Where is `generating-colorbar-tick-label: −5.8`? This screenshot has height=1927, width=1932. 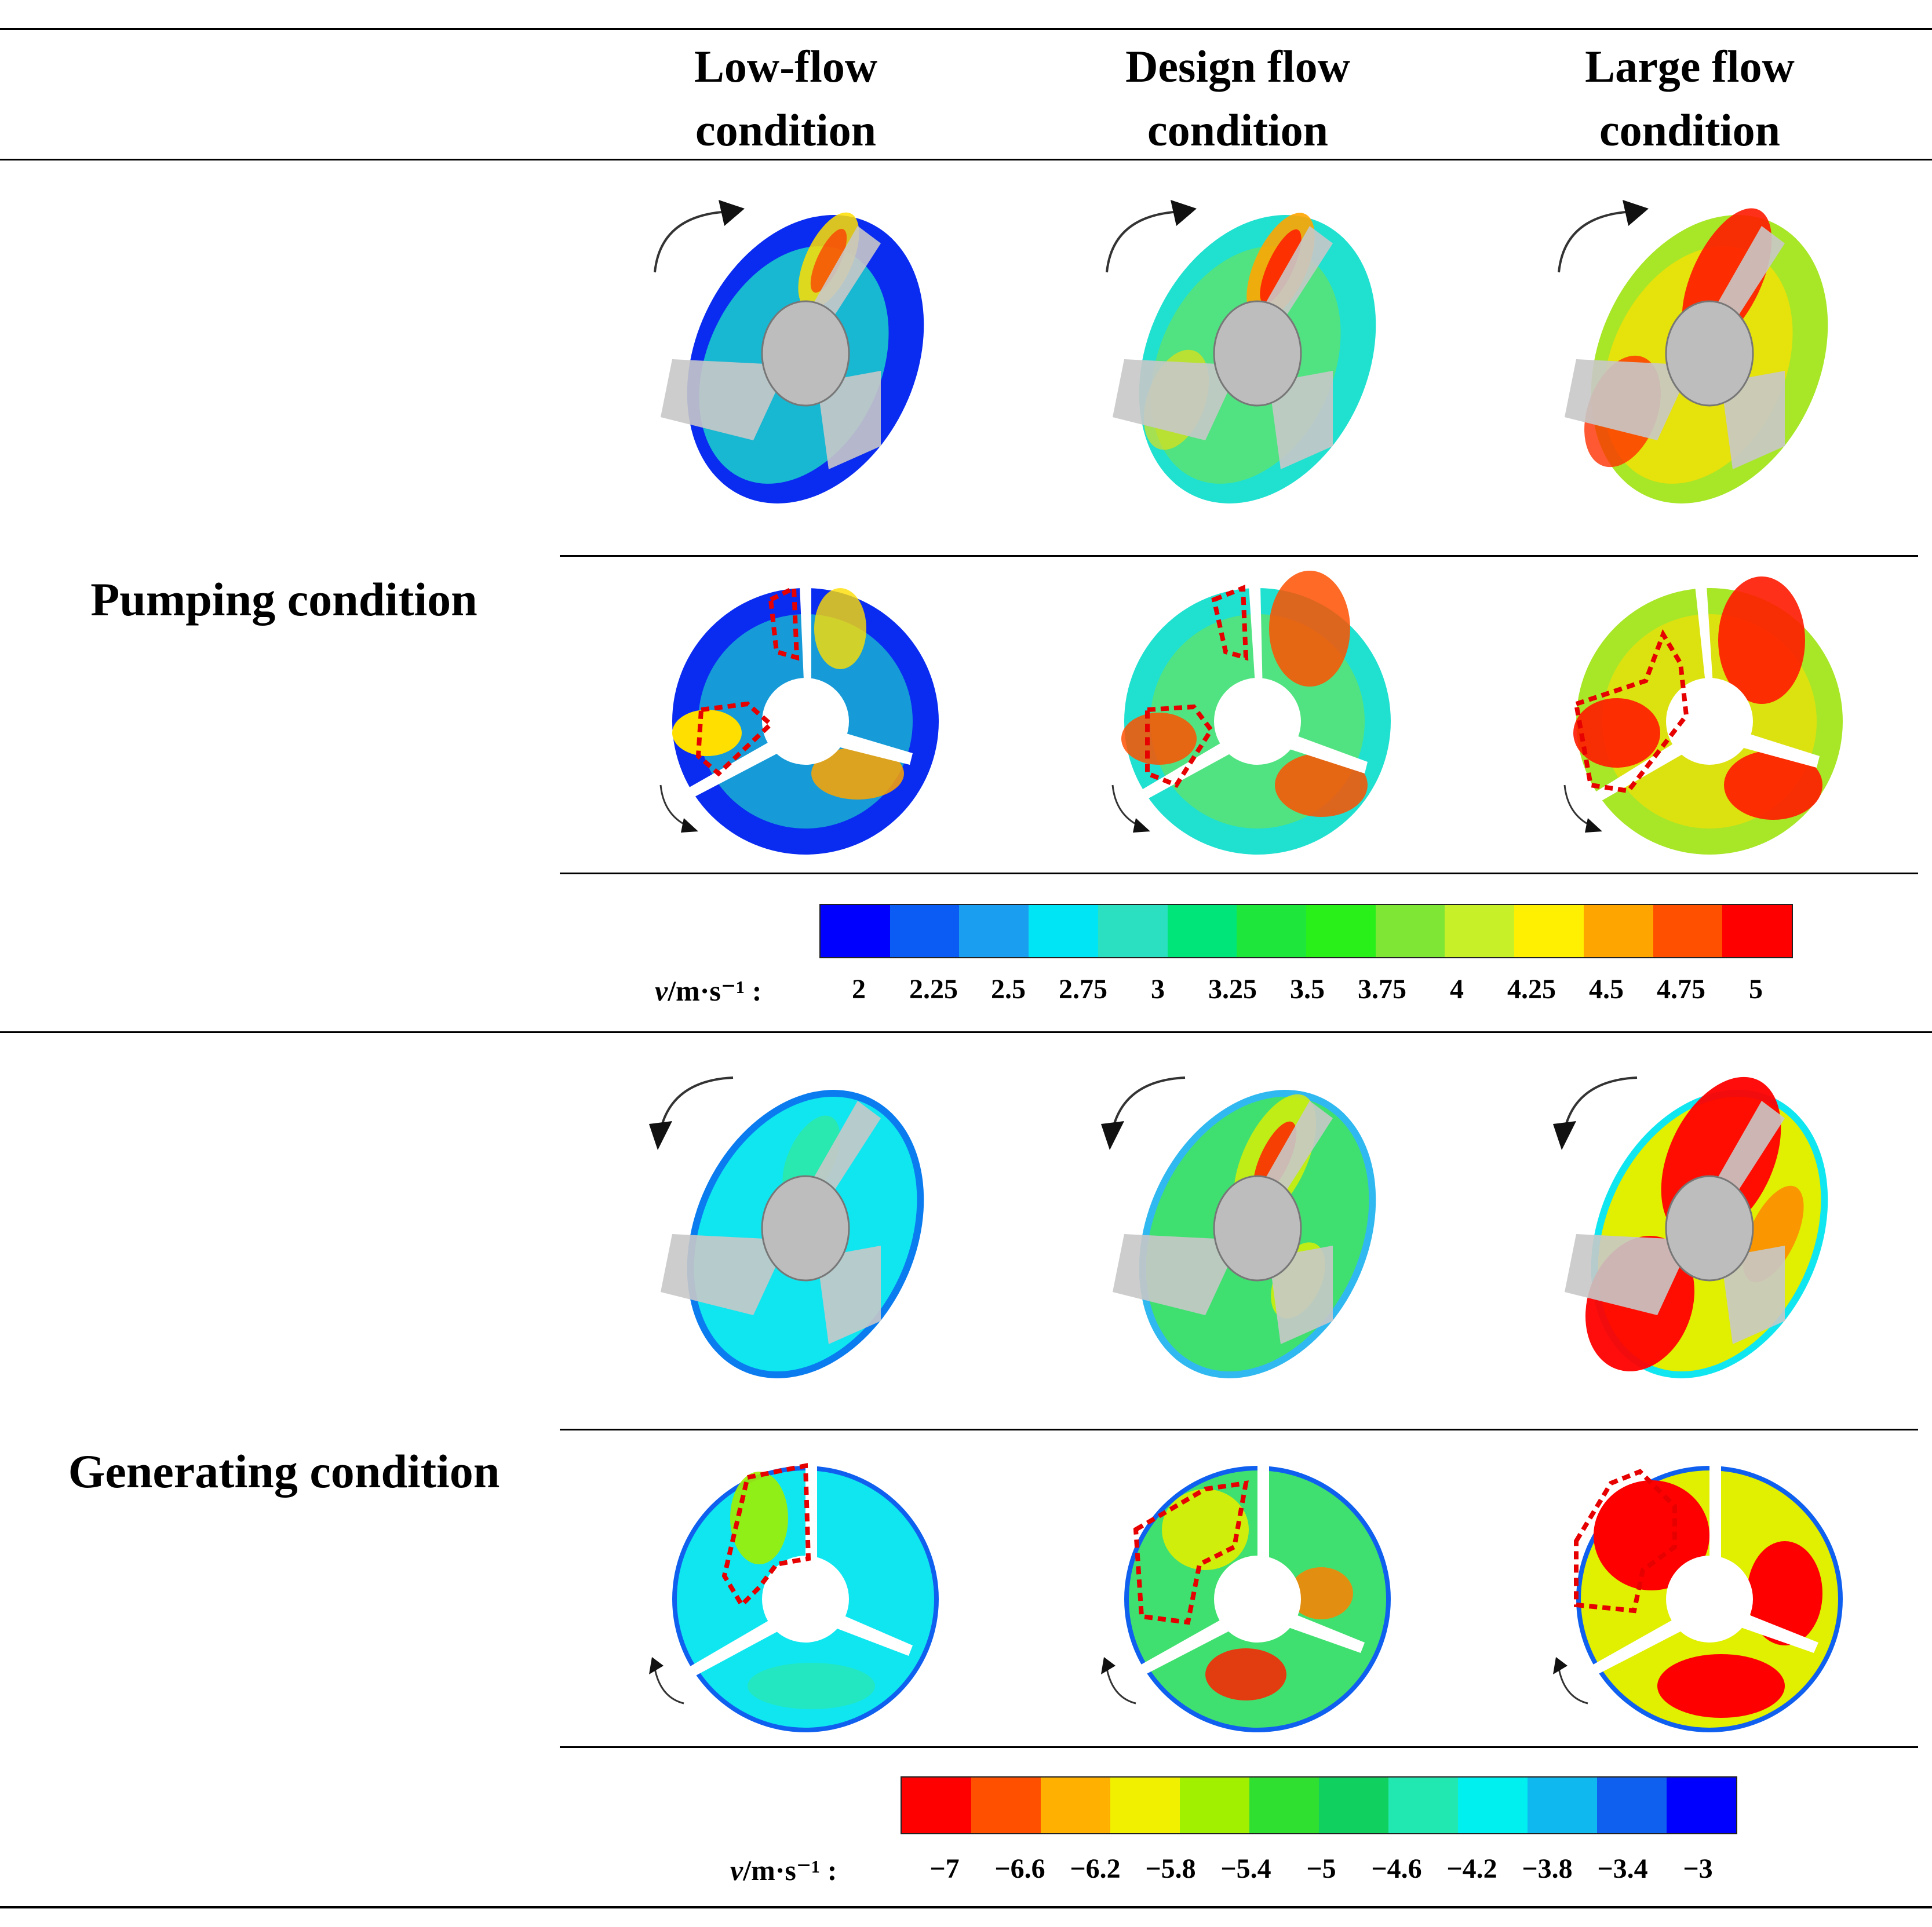 generating-colorbar-tick-label: −5.8 is located at coordinates (1171, 1868).